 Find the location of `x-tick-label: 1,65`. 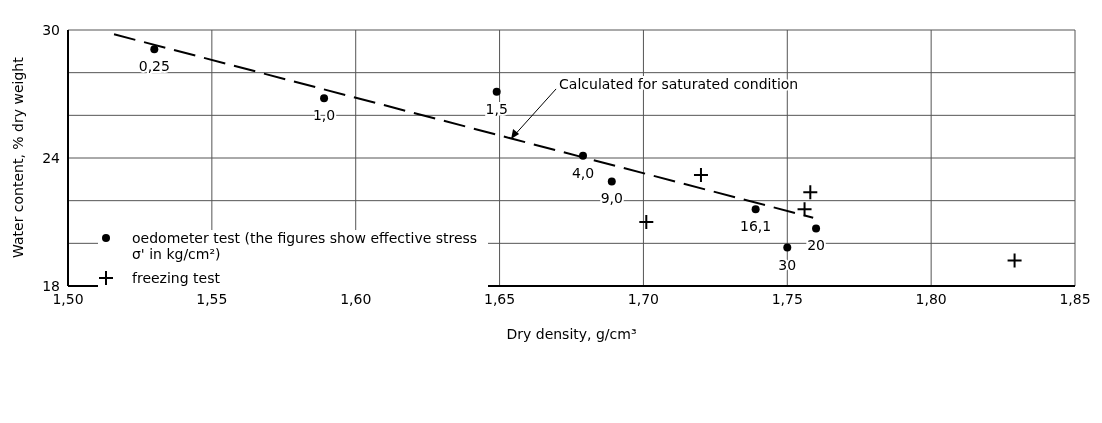

x-tick-label: 1,65 is located at coordinates (499, 298).